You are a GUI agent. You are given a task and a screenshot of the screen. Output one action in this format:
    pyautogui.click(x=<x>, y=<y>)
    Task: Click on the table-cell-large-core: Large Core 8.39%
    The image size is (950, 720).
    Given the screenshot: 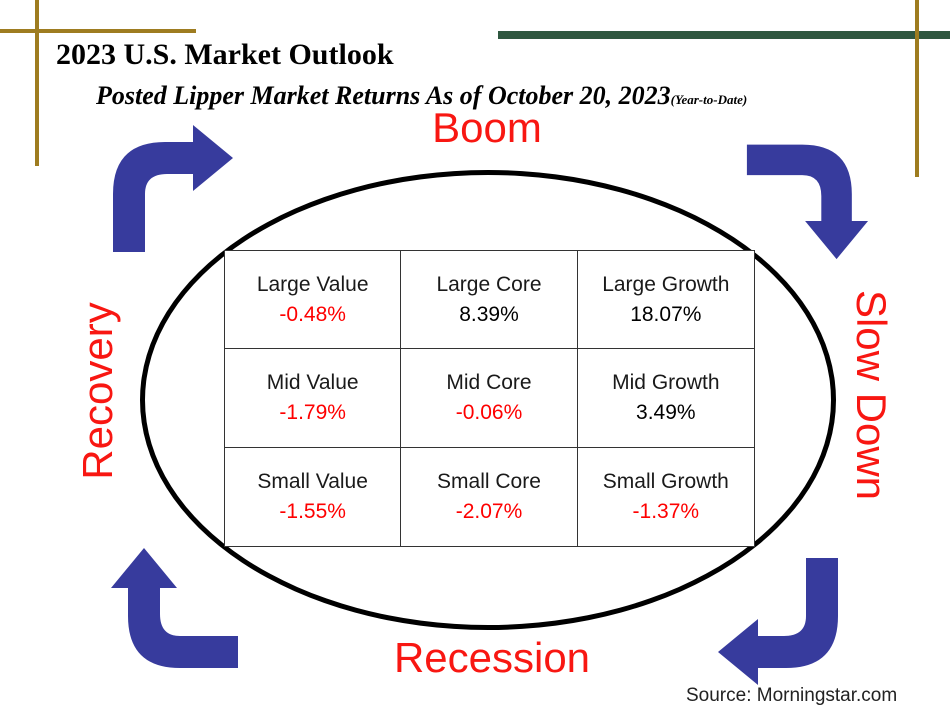 What is the action you would take?
    pyautogui.click(x=489, y=300)
    